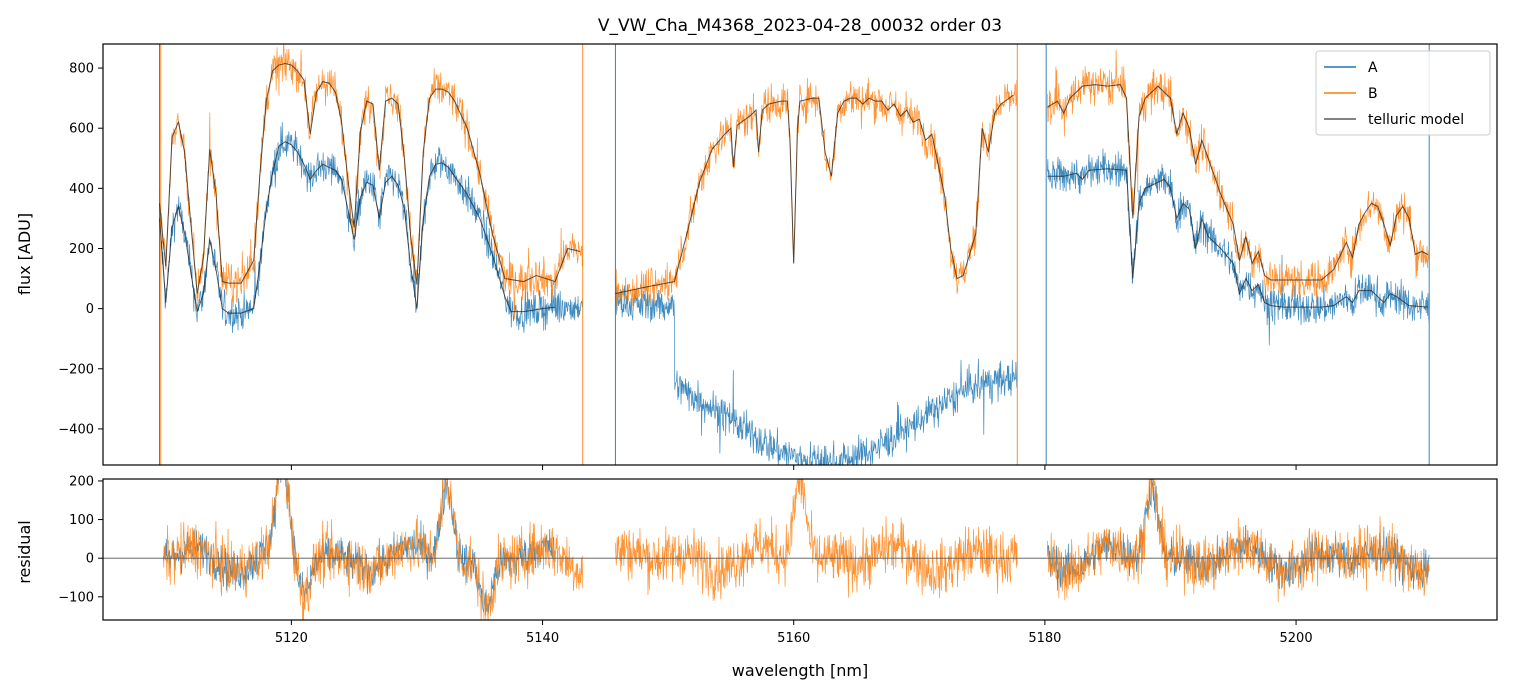 This screenshot has width=1513, height=696. I want to click on flux-y-tick-label: 0, so click(90, 309).